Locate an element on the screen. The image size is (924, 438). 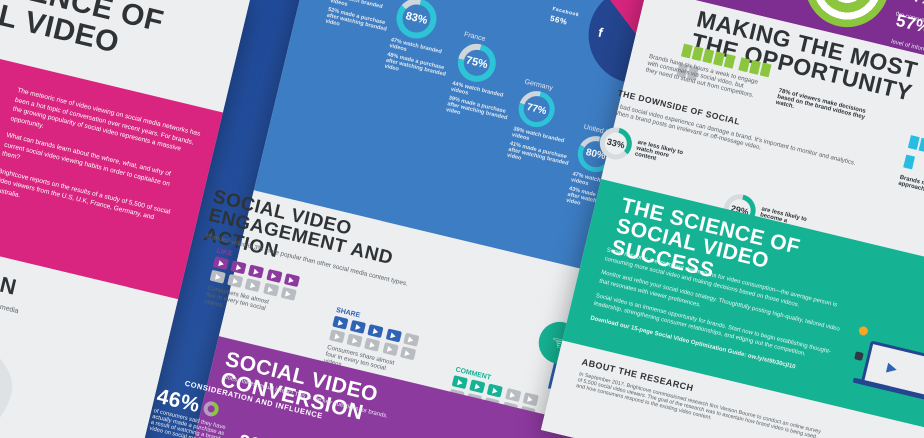
laptop-illustration: ▶ is located at coordinates (884, 367).